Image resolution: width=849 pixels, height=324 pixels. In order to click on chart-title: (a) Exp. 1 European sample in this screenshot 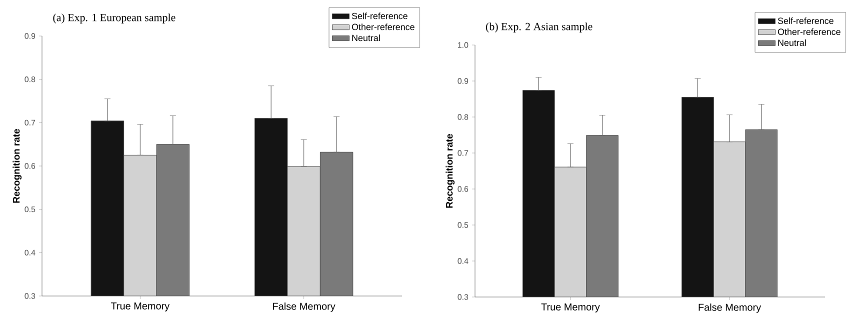, I will do `click(114, 19)`.